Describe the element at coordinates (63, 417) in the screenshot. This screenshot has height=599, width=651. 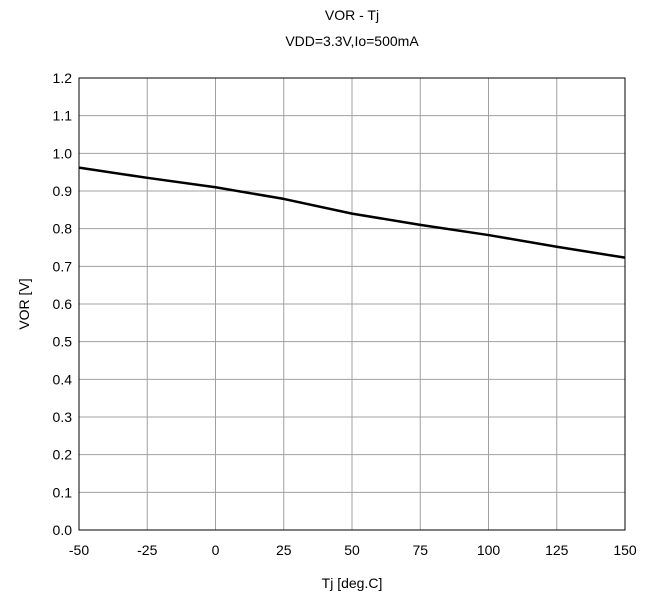
I see `y-tick-label: 0.3` at that location.